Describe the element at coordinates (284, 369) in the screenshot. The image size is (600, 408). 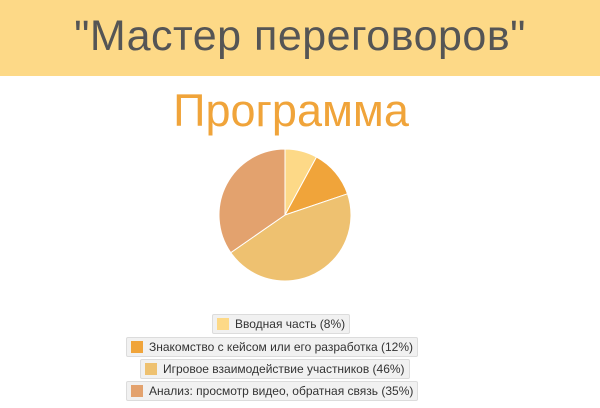
I see `legend-label: Игровое взаимодействие участников (46%)` at that location.